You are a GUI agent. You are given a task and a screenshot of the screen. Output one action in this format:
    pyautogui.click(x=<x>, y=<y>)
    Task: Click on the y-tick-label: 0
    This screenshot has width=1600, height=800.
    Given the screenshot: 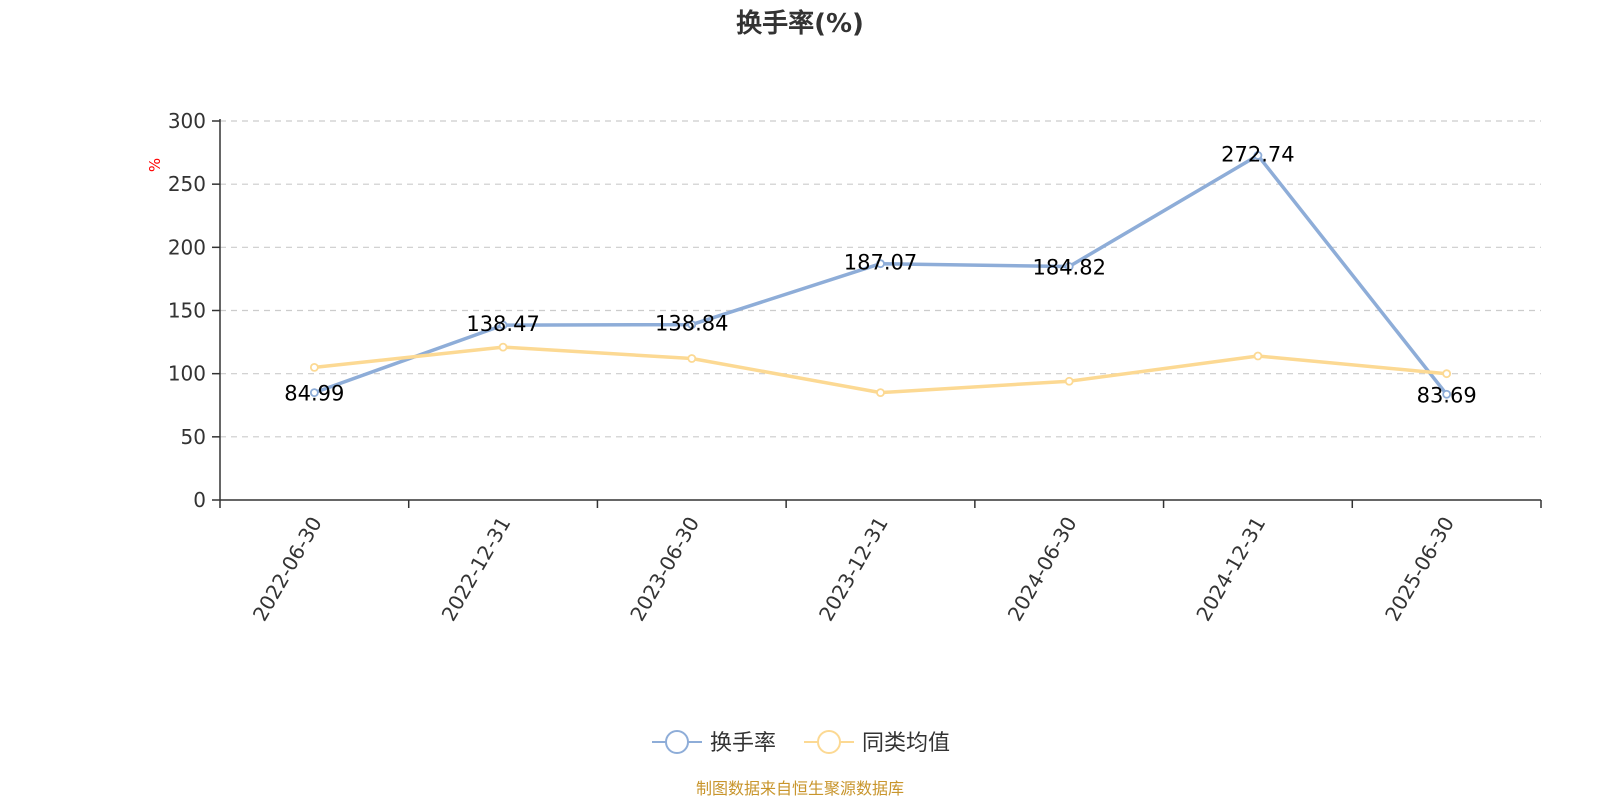 What is the action you would take?
    pyautogui.click(x=199, y=500)
    